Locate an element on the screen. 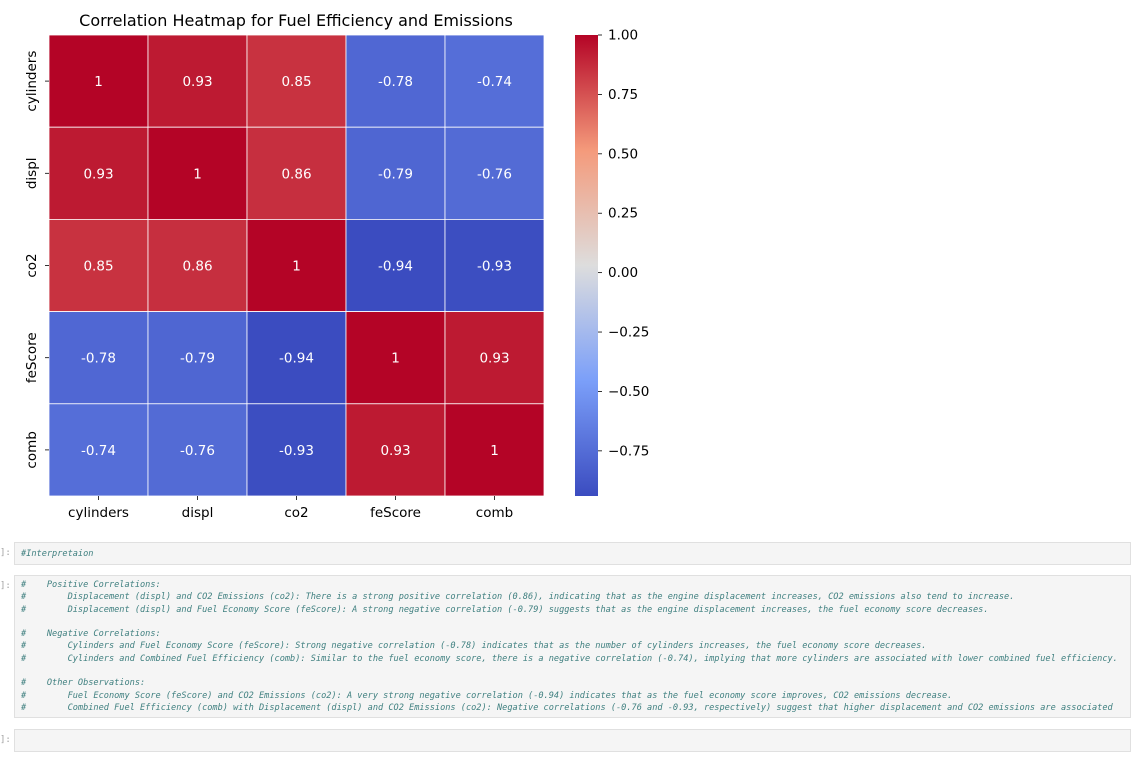  x-tick-label: displ is located at coordinates (198, 513).